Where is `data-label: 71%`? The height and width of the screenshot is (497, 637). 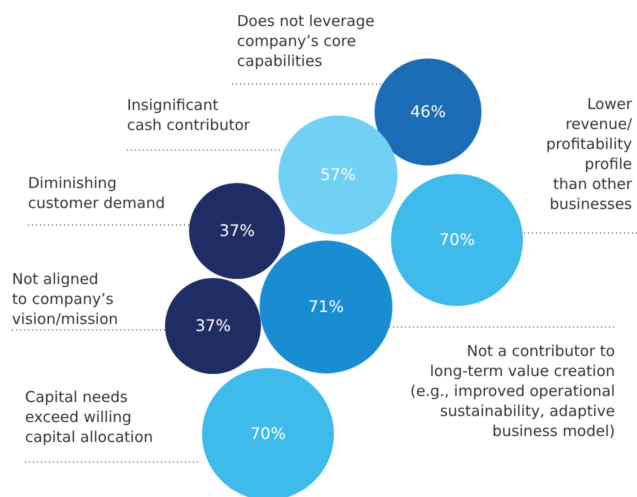 data-label: 71% is located at coordinates (326, 306).